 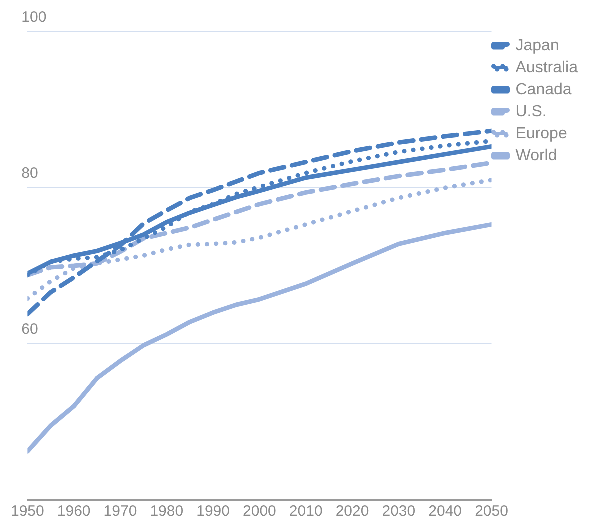 What do you see at coordinates (213, 511) in the screenshot?
I see `x-tick-label: 1990` at bounding box center [213, 511].